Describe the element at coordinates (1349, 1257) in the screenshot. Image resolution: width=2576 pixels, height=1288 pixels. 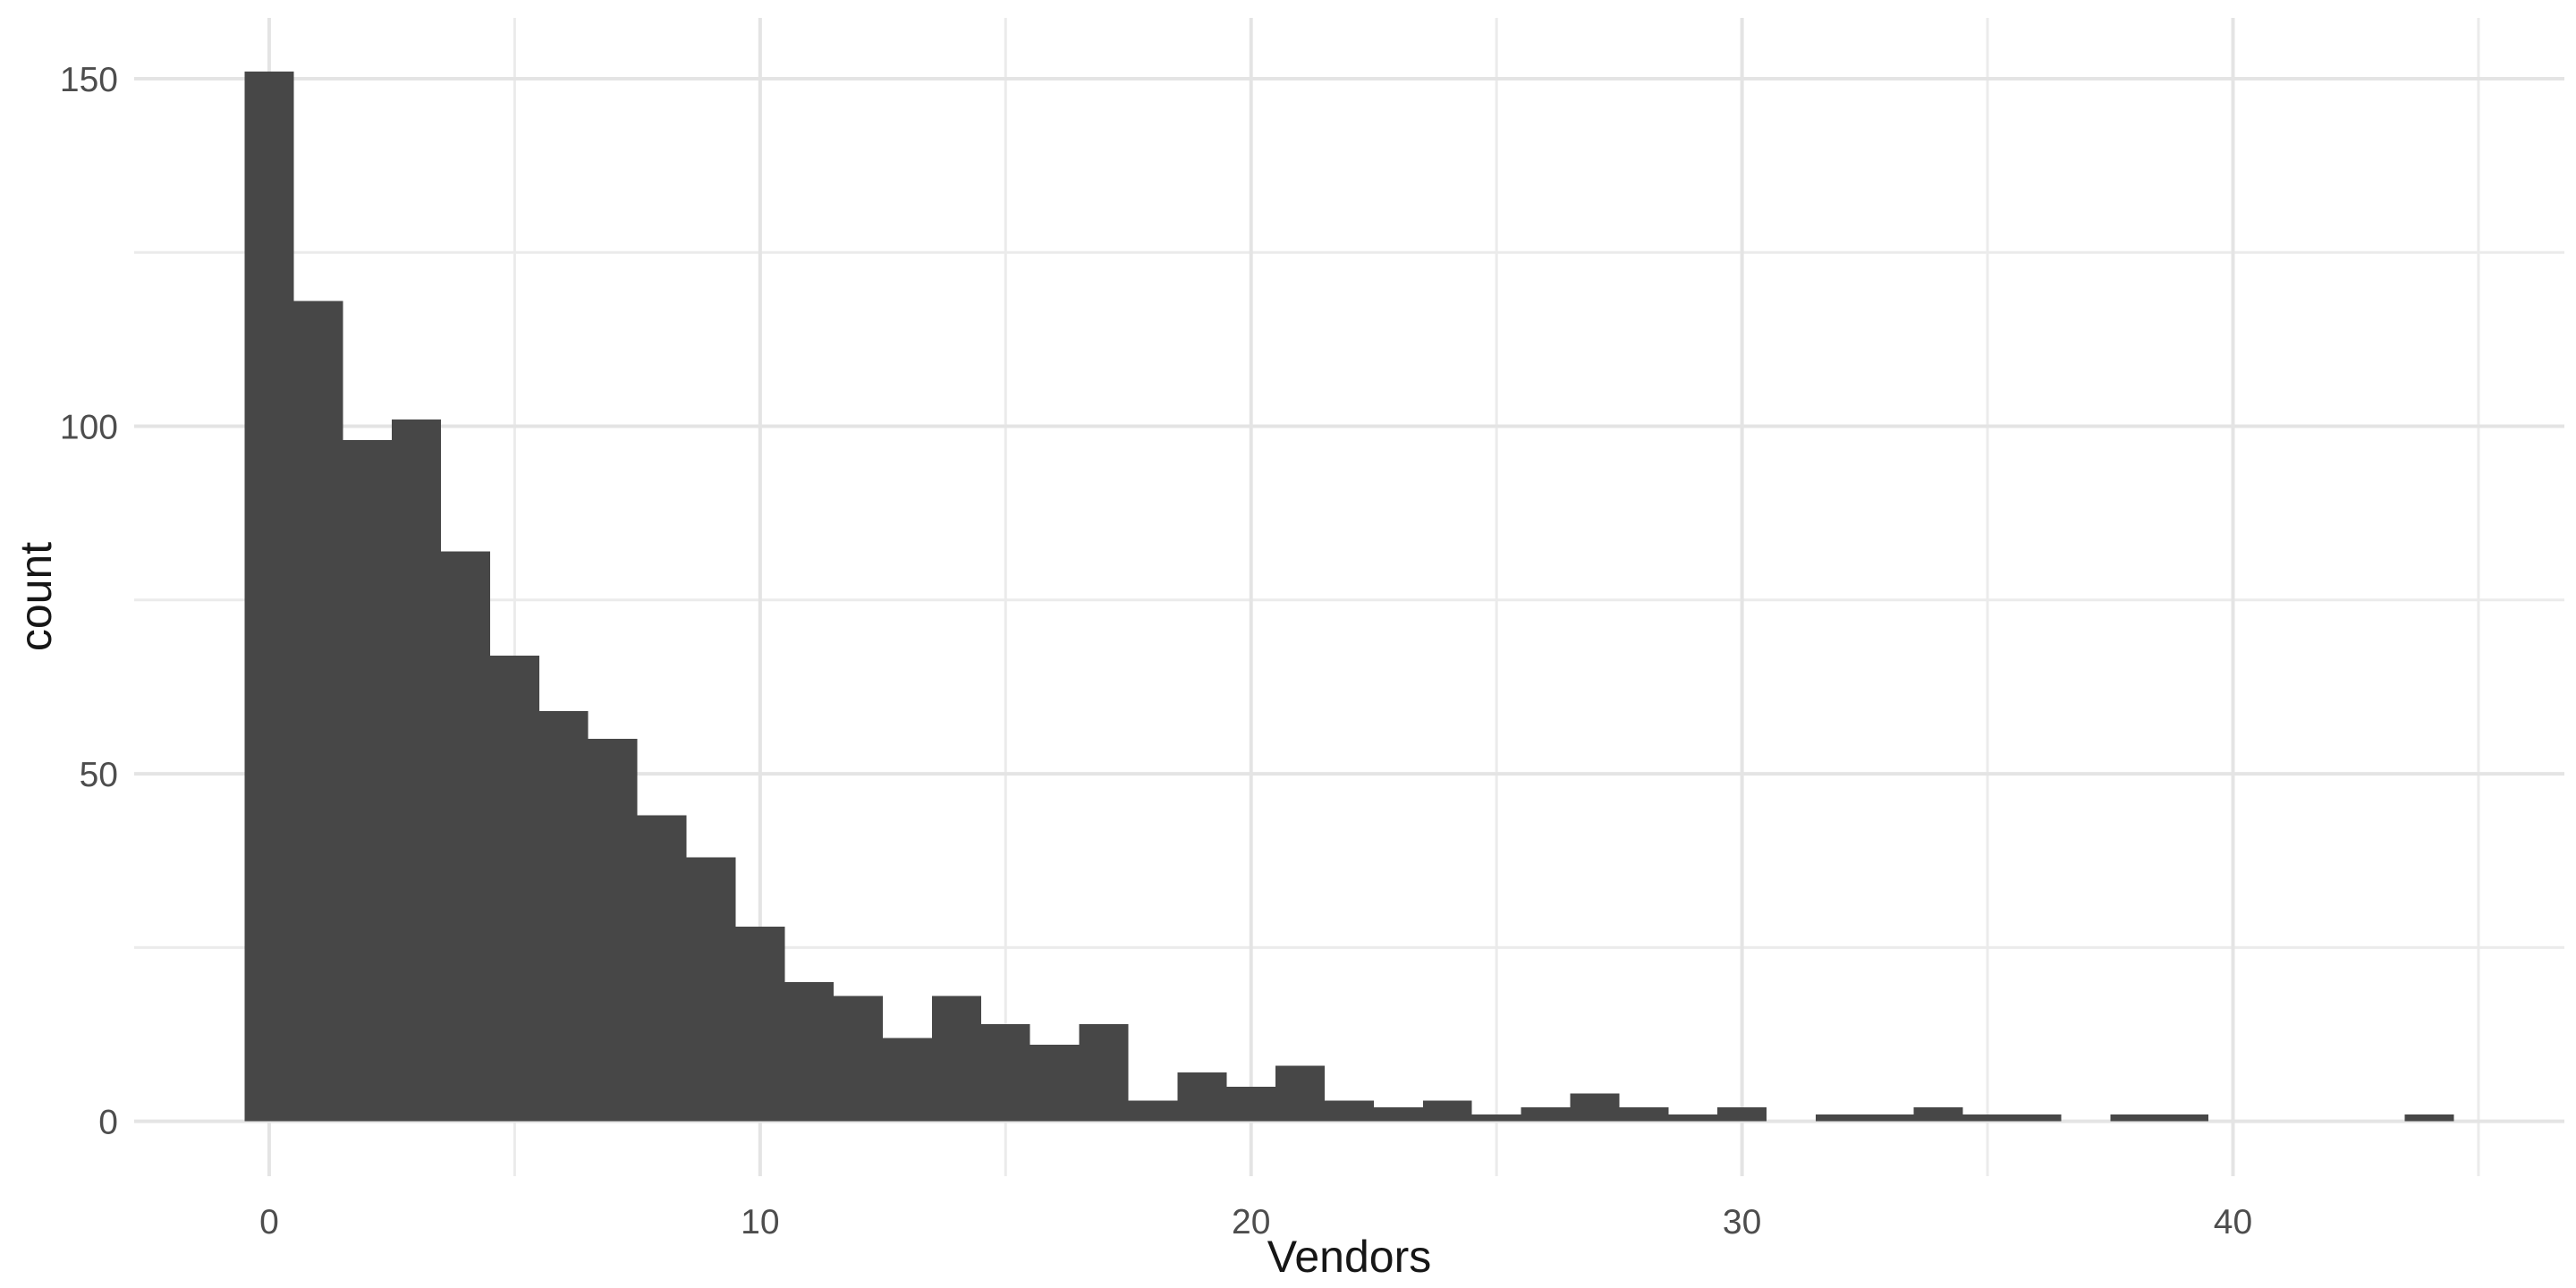
I see `x-axis-title: Vendors` at that location.